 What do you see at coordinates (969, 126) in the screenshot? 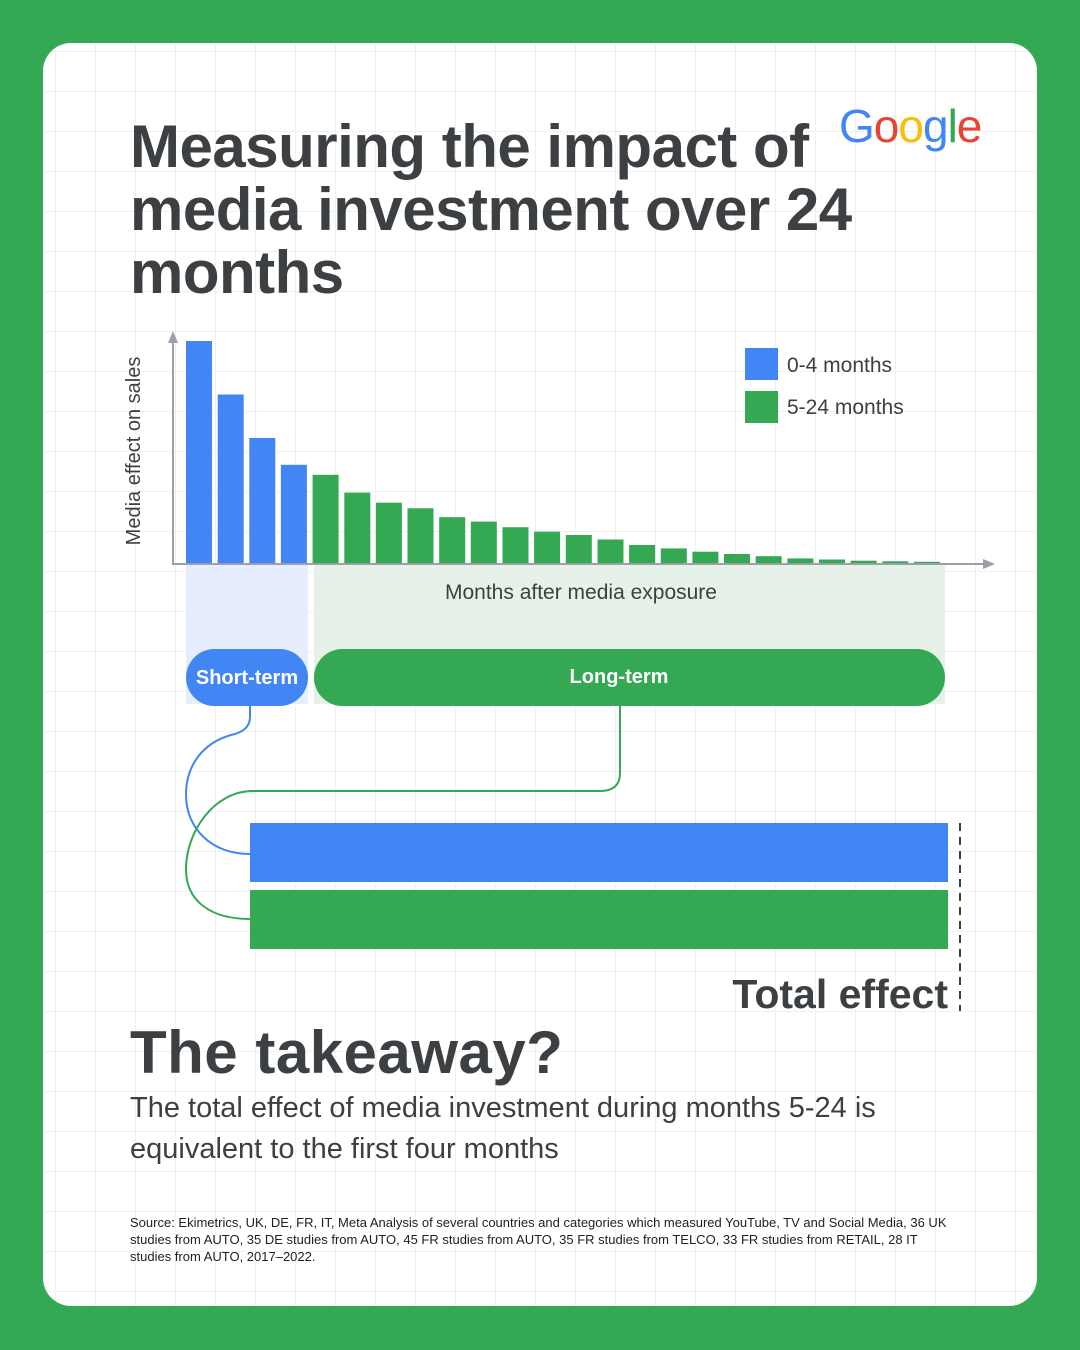
I see `logo-letter: e` at bounding box center [969, 126].